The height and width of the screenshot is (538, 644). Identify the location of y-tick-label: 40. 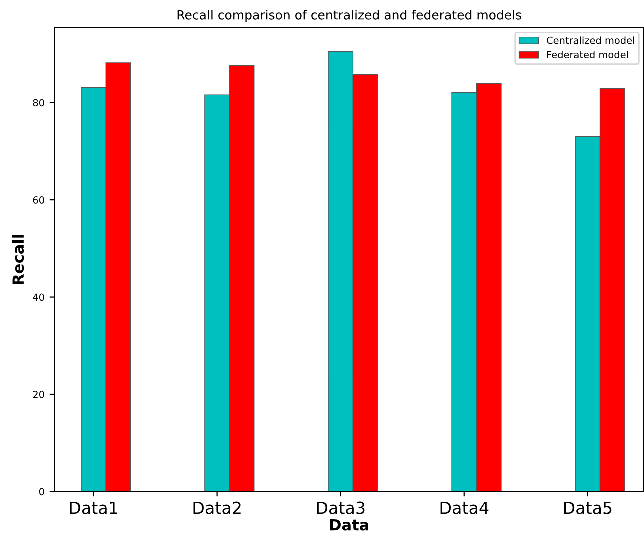
(38, 298).